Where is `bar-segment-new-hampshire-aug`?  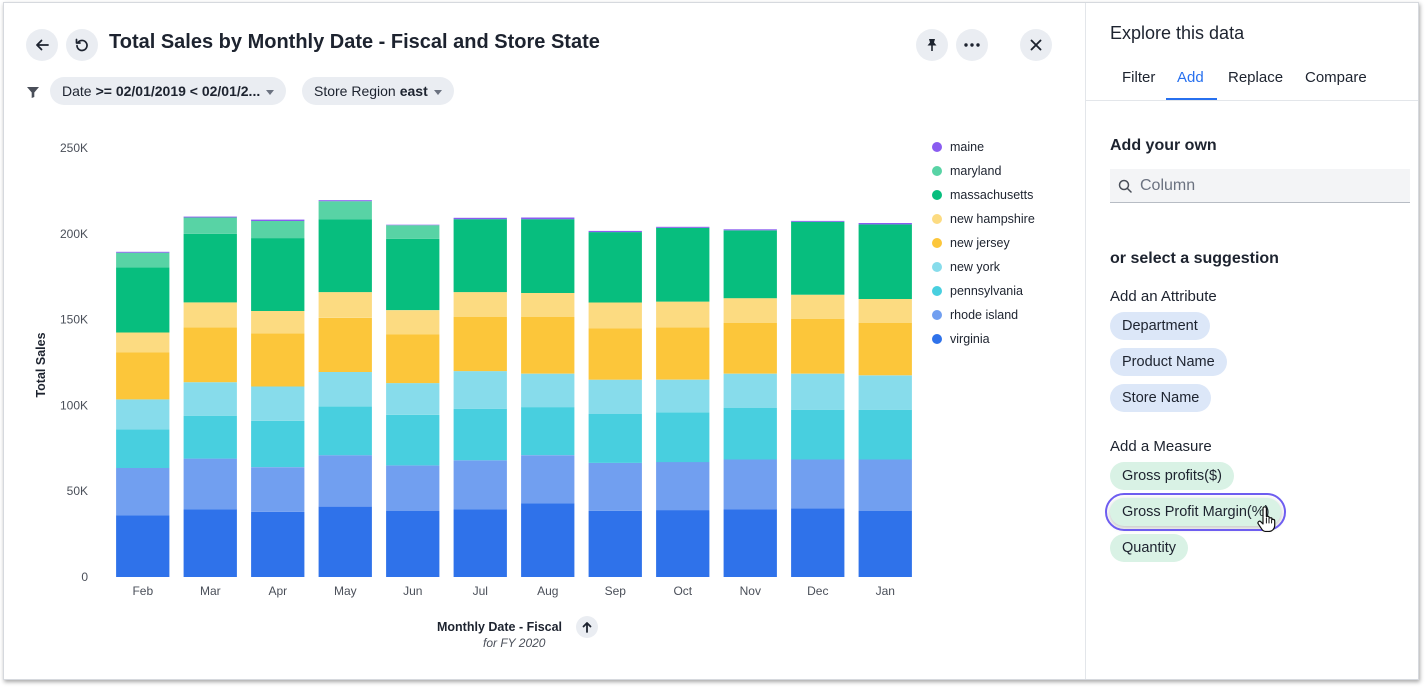
bar-segment-new-hampshire-aug is located at coordinates (548, 305).